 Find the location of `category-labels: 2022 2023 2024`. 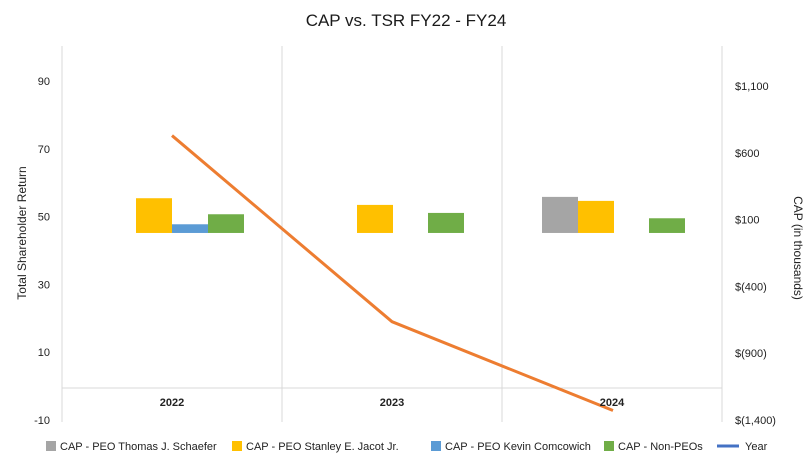

category-labels: 2022 2023 2024 is located at coordinates (392, 403).